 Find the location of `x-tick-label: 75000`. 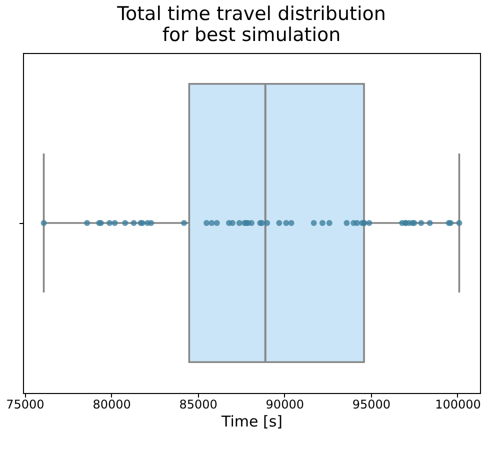

x-tick-label: 75000 is located at coordinates (25, 405).